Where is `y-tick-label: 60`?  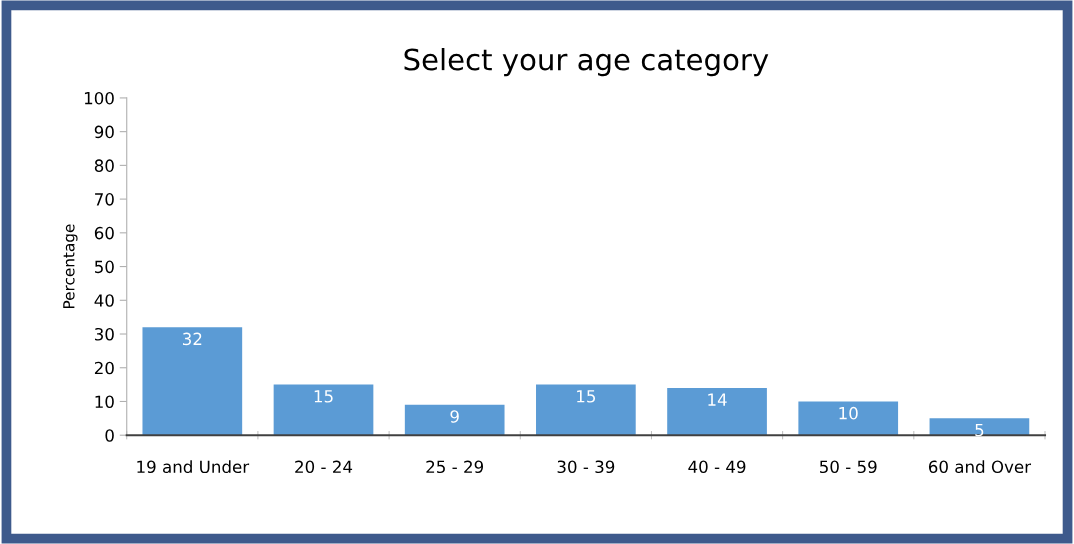 y-tick-label: 60 is located at coordinates (104, 233).